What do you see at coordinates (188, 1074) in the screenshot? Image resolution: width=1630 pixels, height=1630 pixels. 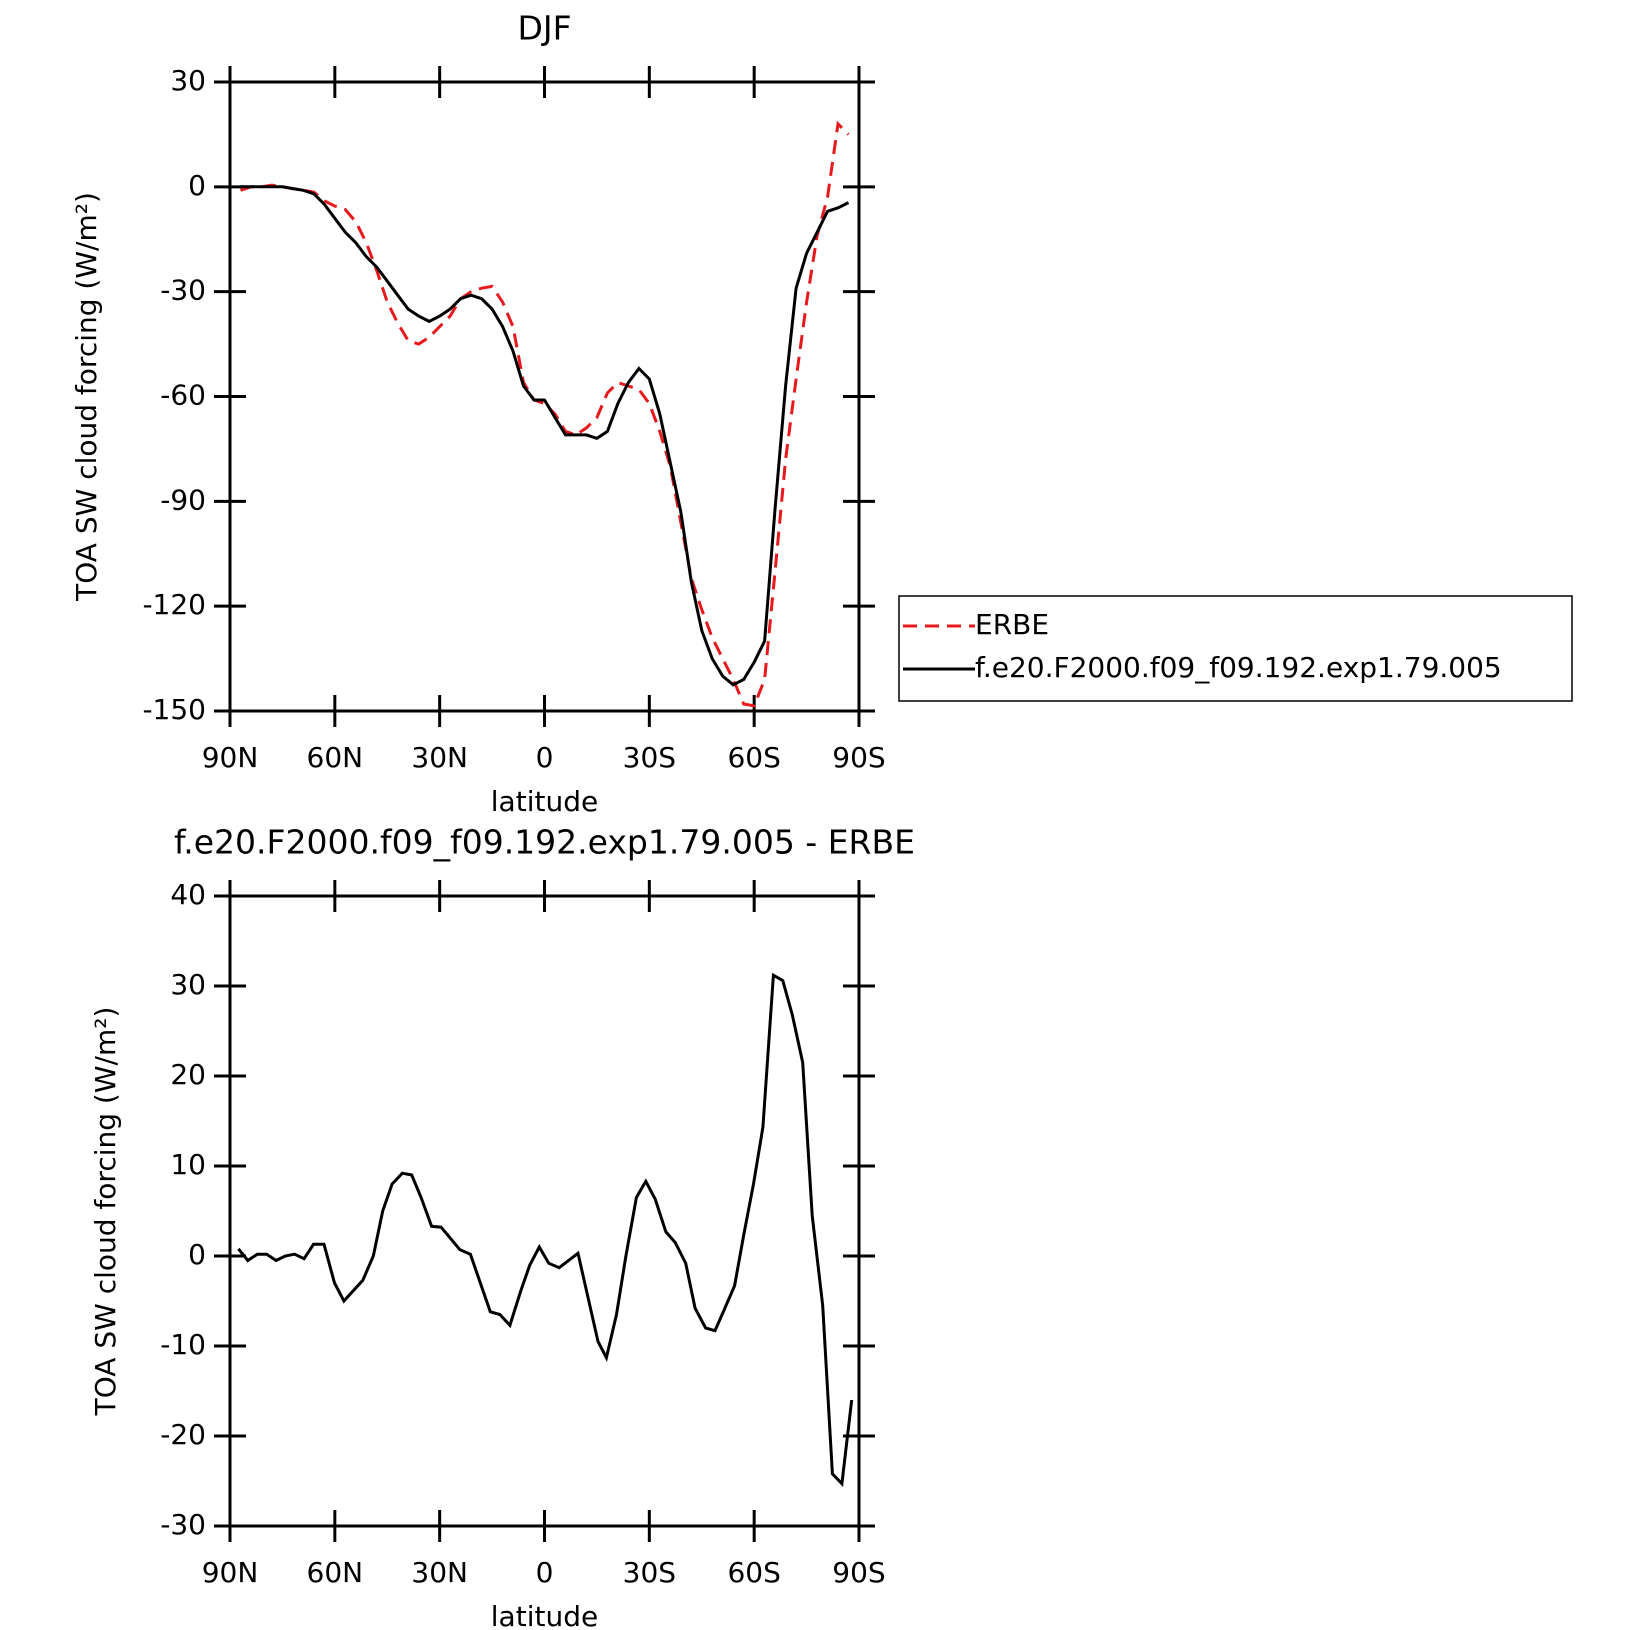 I see `y-tick-label: 20` at bounding box center [188, 1074].